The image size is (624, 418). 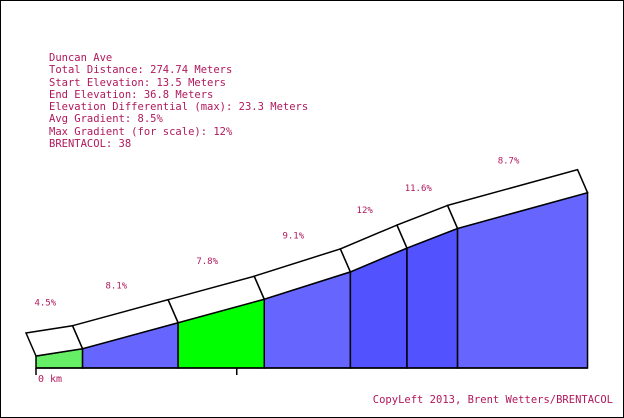 I want to click on end-elevation: End Elevation: 36.8 Meters, so click(x=131, y=94).